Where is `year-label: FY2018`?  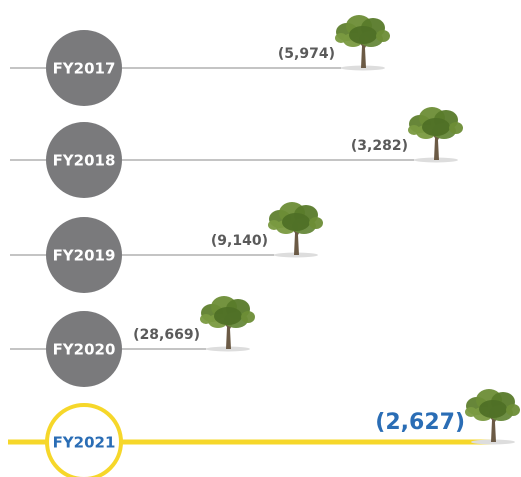
year-label: FY2018 is located at coordinates (84, 161).